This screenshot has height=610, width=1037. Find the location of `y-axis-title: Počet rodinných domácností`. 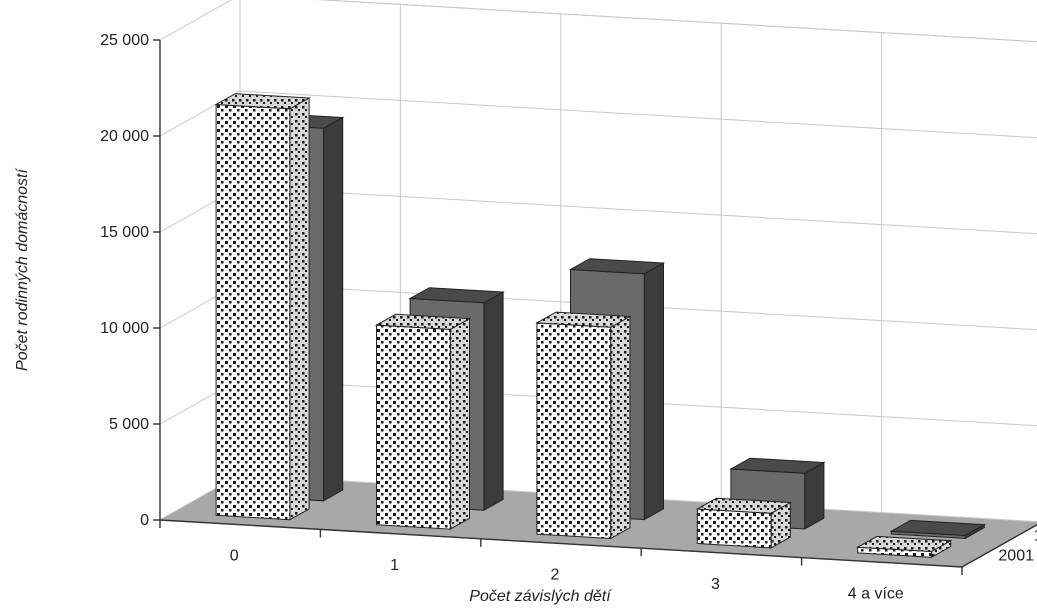

y-axis-title: Počet rodinných domácností is located at coordinates (22, 269).